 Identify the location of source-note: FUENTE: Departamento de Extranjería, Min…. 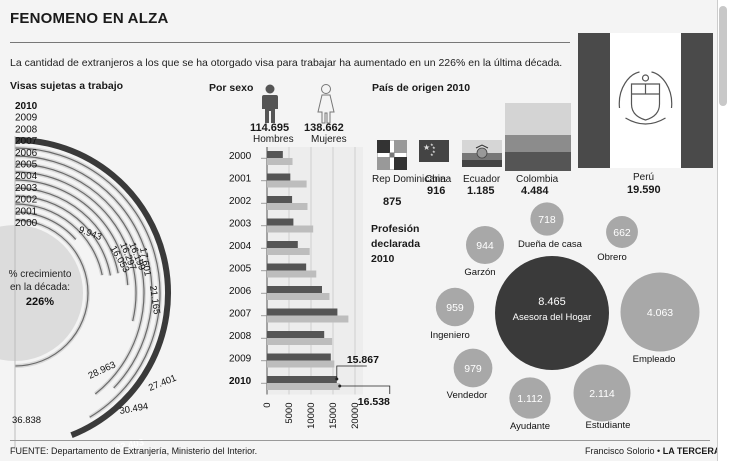
(134, 451).